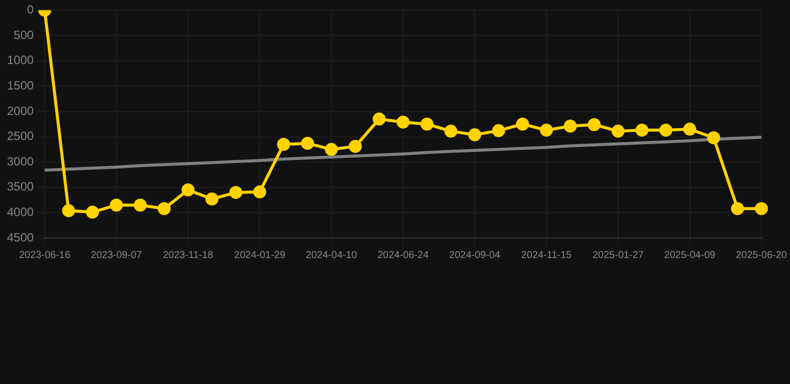 This screenshot has height=384, width=790. What do you see at coordinates (116, 255) in the screenshot?
I see `x-tick-label: 2023-09-07` at bounding box center [116, 255].